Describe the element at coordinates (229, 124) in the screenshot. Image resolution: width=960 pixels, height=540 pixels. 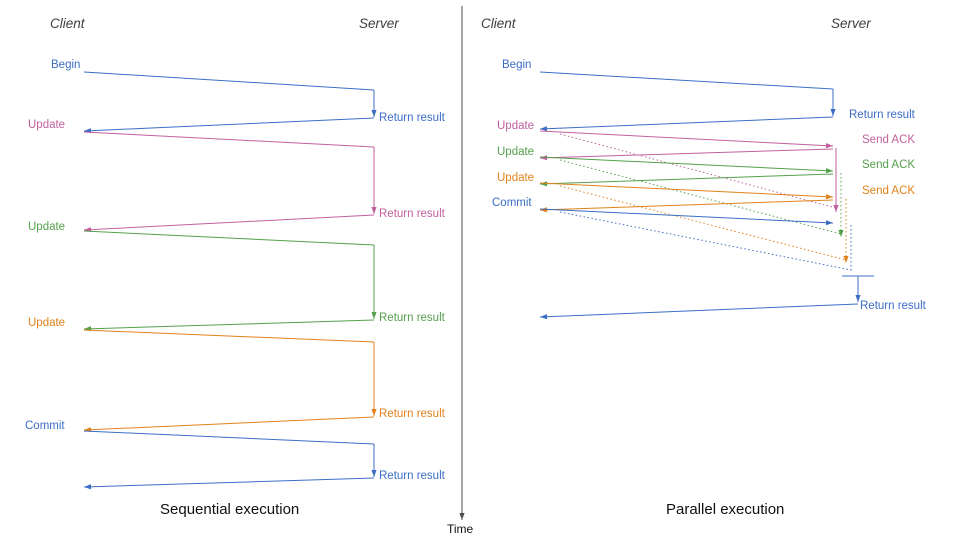
I see `seq-begin-response` at that location.